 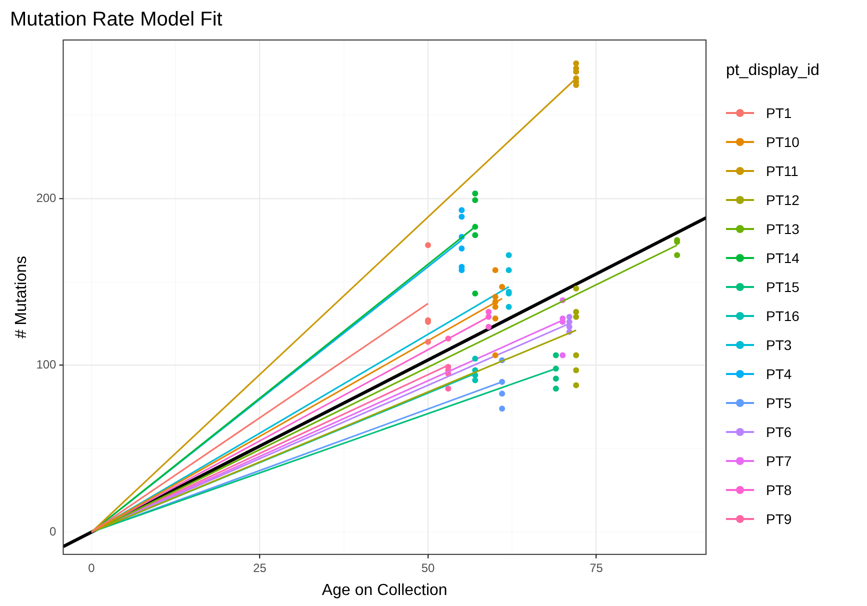 What do you see at coordinates (92, 567) in the screenshot?
I see `x-tick-label: 0` at bounding box center [92, 567].